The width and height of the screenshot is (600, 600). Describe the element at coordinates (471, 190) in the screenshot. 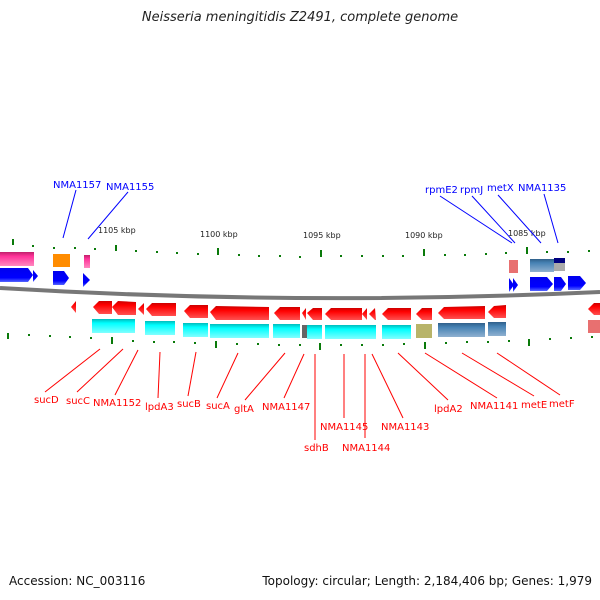

I see `gene-label: rpmJ` at that location.